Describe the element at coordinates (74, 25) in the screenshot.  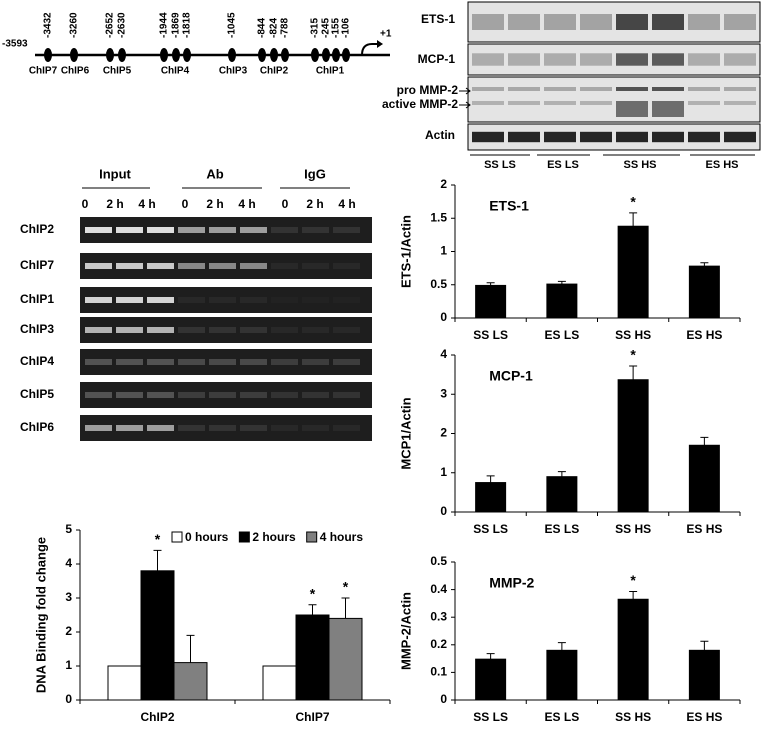
I see `site-label: -3260` at that location.